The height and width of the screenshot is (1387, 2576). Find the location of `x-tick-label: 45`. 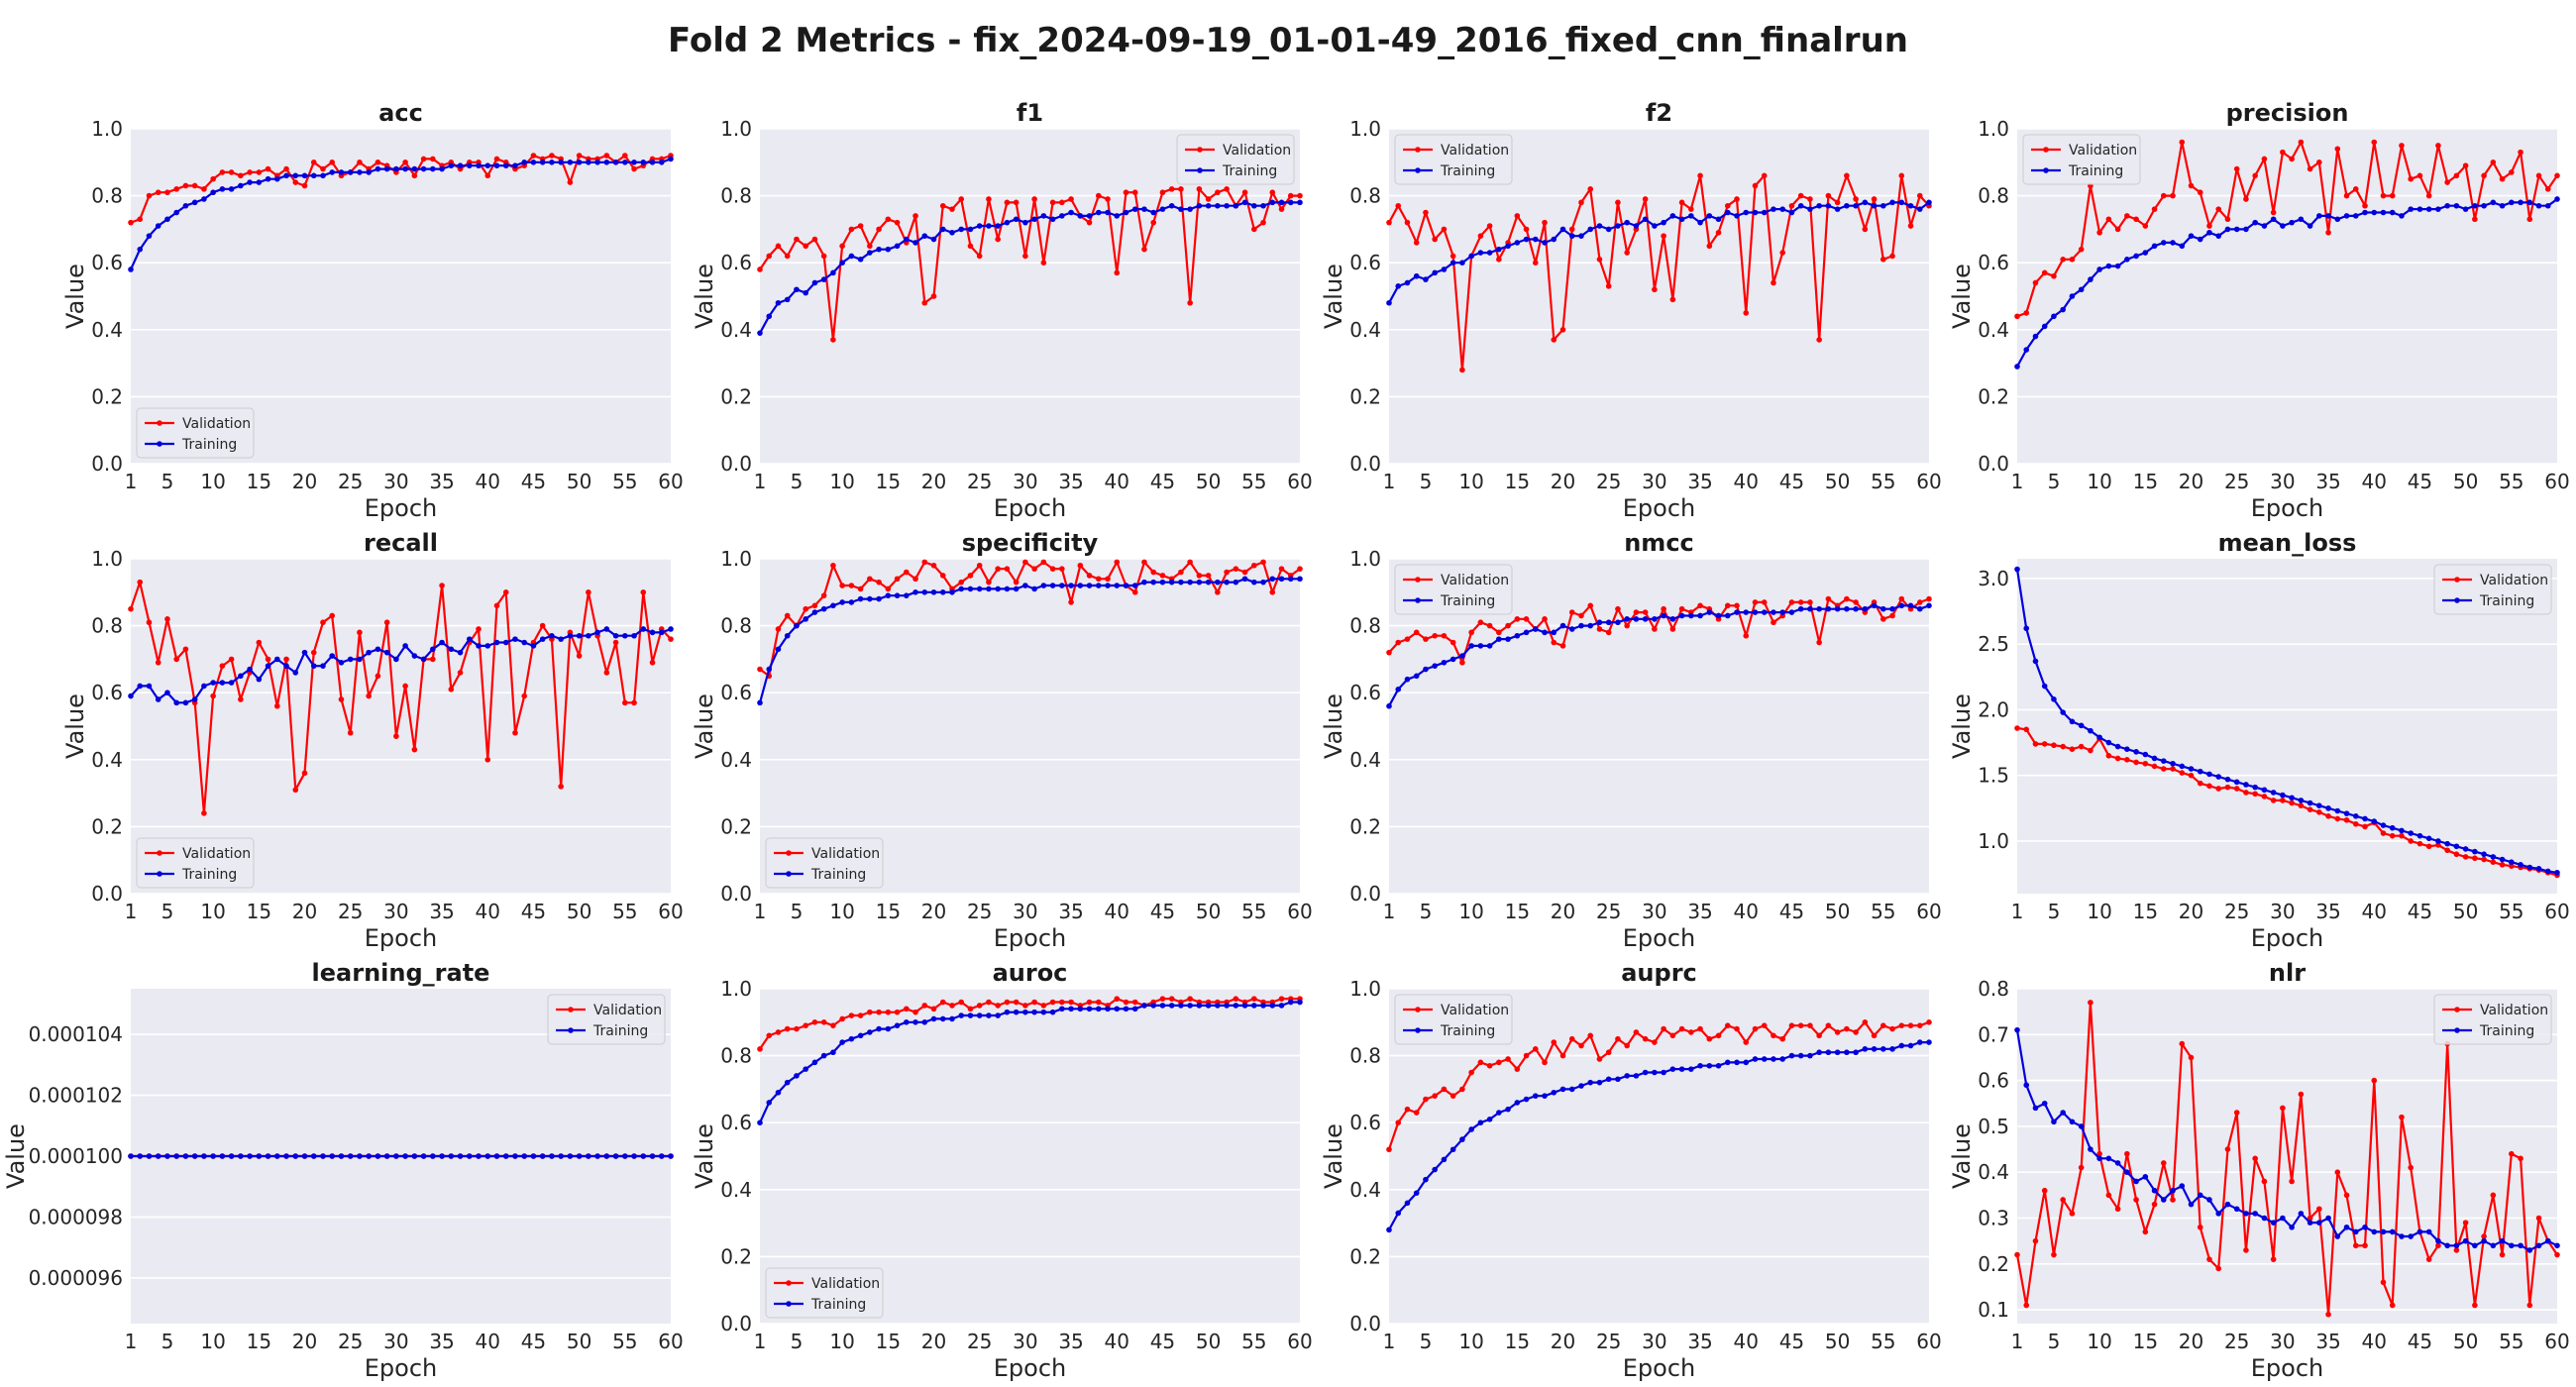

x-tick-label: 45 is located at coordinates (533, 911).